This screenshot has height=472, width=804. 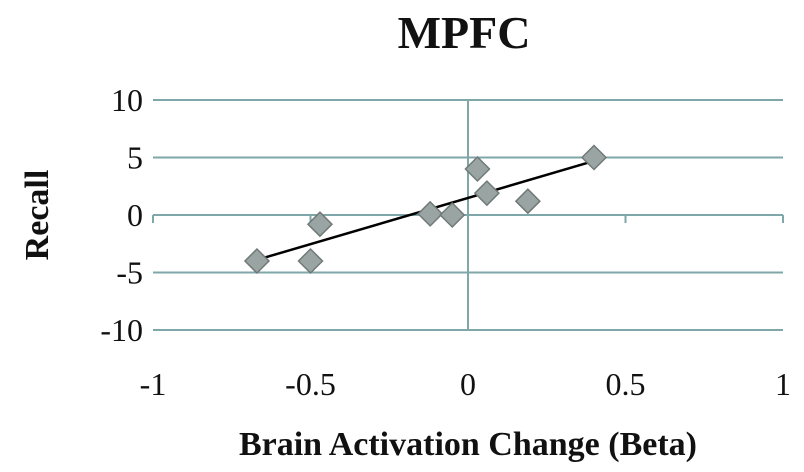 What do you see at coordinates (135, 215) in the screenshot?
I see `y-tick-label: 0` at bounding box center [135, 215].